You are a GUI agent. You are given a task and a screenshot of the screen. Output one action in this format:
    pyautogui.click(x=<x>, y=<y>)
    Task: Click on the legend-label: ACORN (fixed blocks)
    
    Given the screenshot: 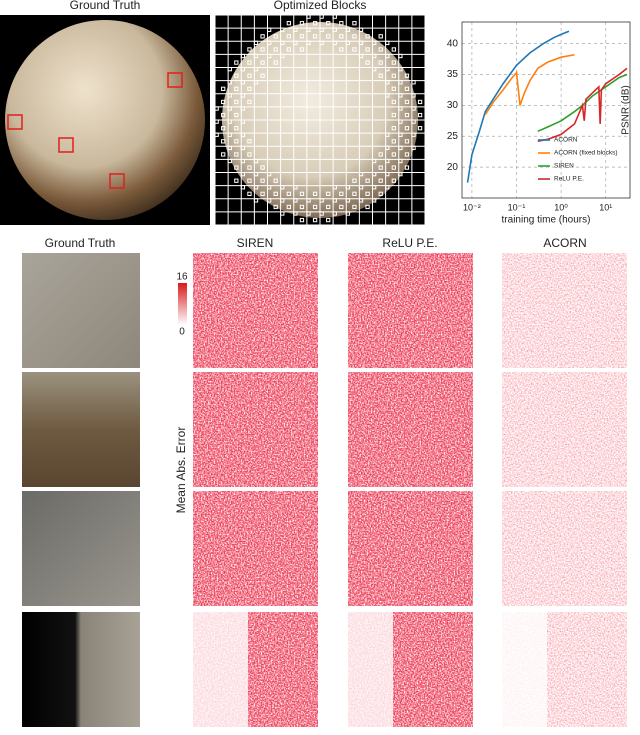 What is the action you would take?
    pyautogui.click(x=586, y=153)
    